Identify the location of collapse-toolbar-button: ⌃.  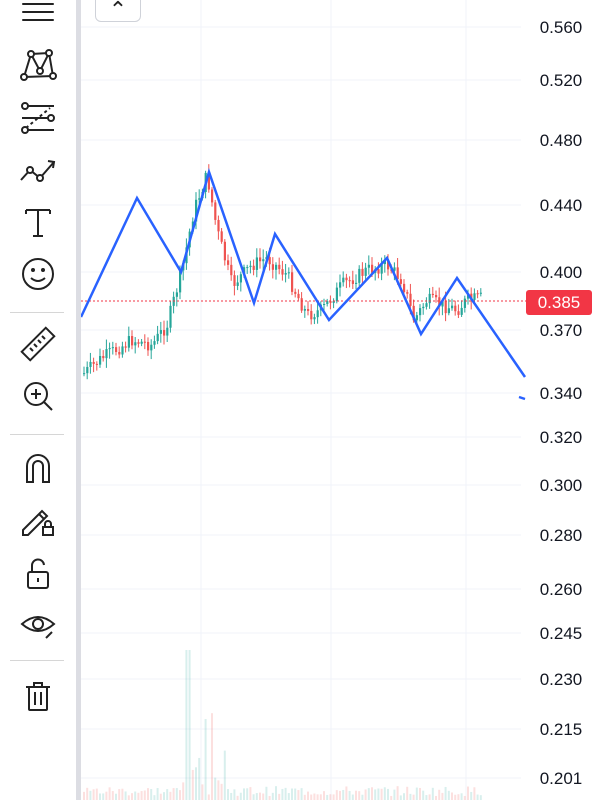
(118, 11).